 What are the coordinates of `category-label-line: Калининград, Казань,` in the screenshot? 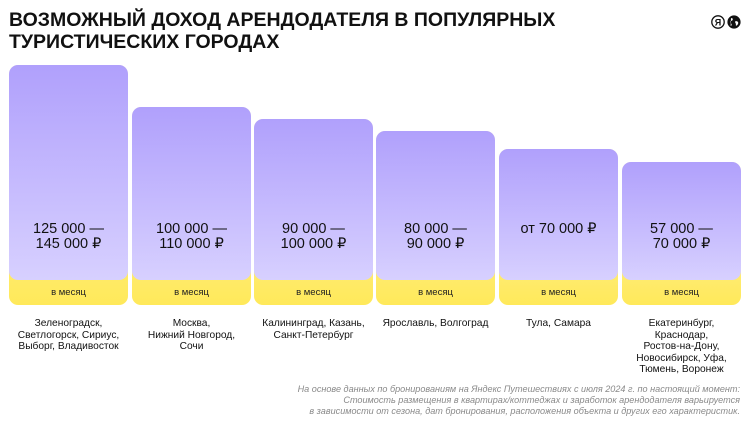 It's located at (313, 323).